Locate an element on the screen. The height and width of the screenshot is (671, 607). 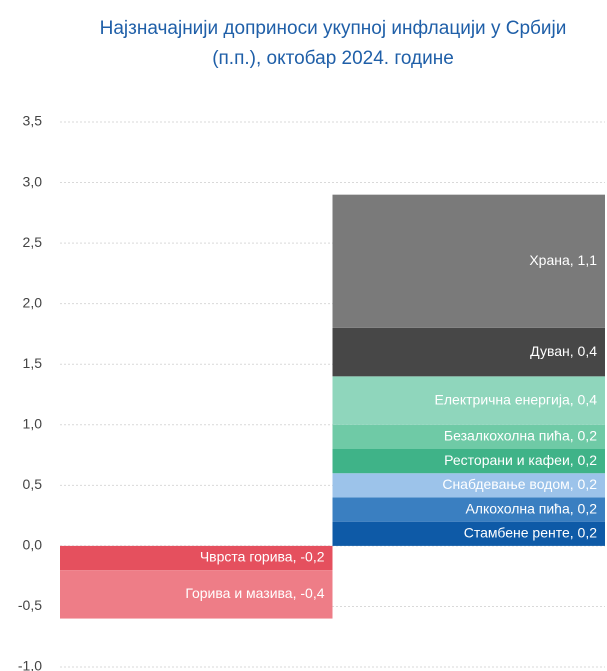
y-tick-label: 1,5 is located at coordinates (33, 363).